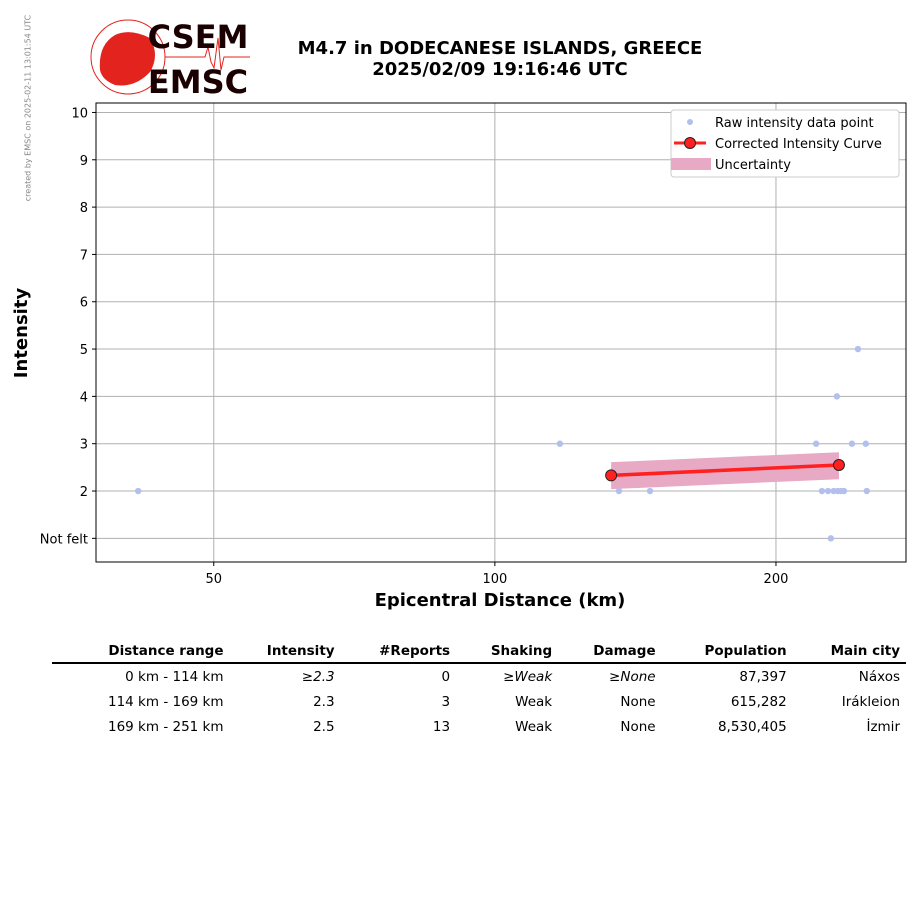  What do you see at coordinates (84, 397) in the screenshot?
I see `y-tick-label: 4` at bounding box center [84, 397].